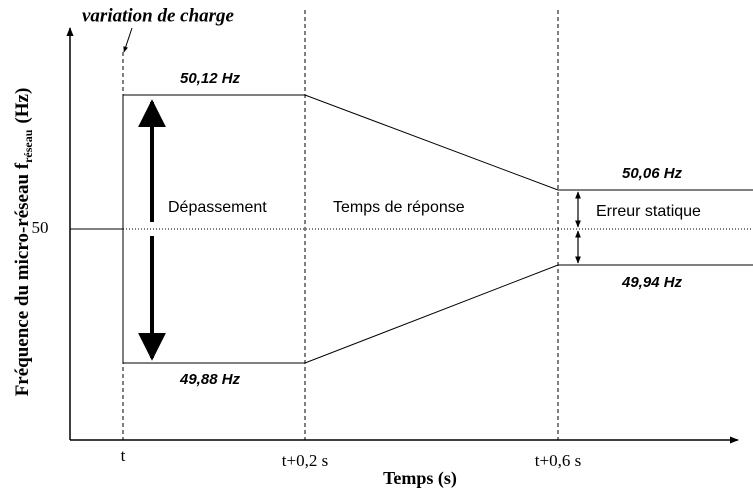  Describe the element at coordinates (22, 279) in the screenshot. I see `y-label-main: Fréquence du micro-réseau f` at that location.